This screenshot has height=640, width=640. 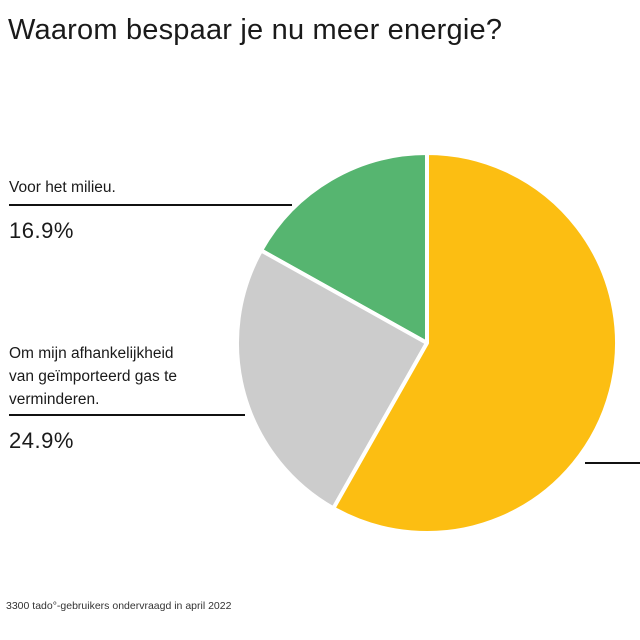 I want to click on chart-title: Waarom bespaar je nu meer energie?, so click(x=255, y=30).